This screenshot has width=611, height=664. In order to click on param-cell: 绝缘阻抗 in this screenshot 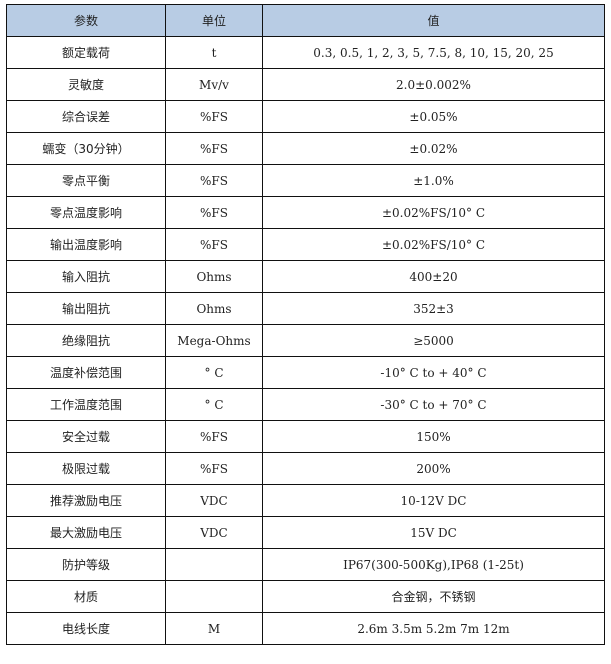, I will do `click(86, 340)`.